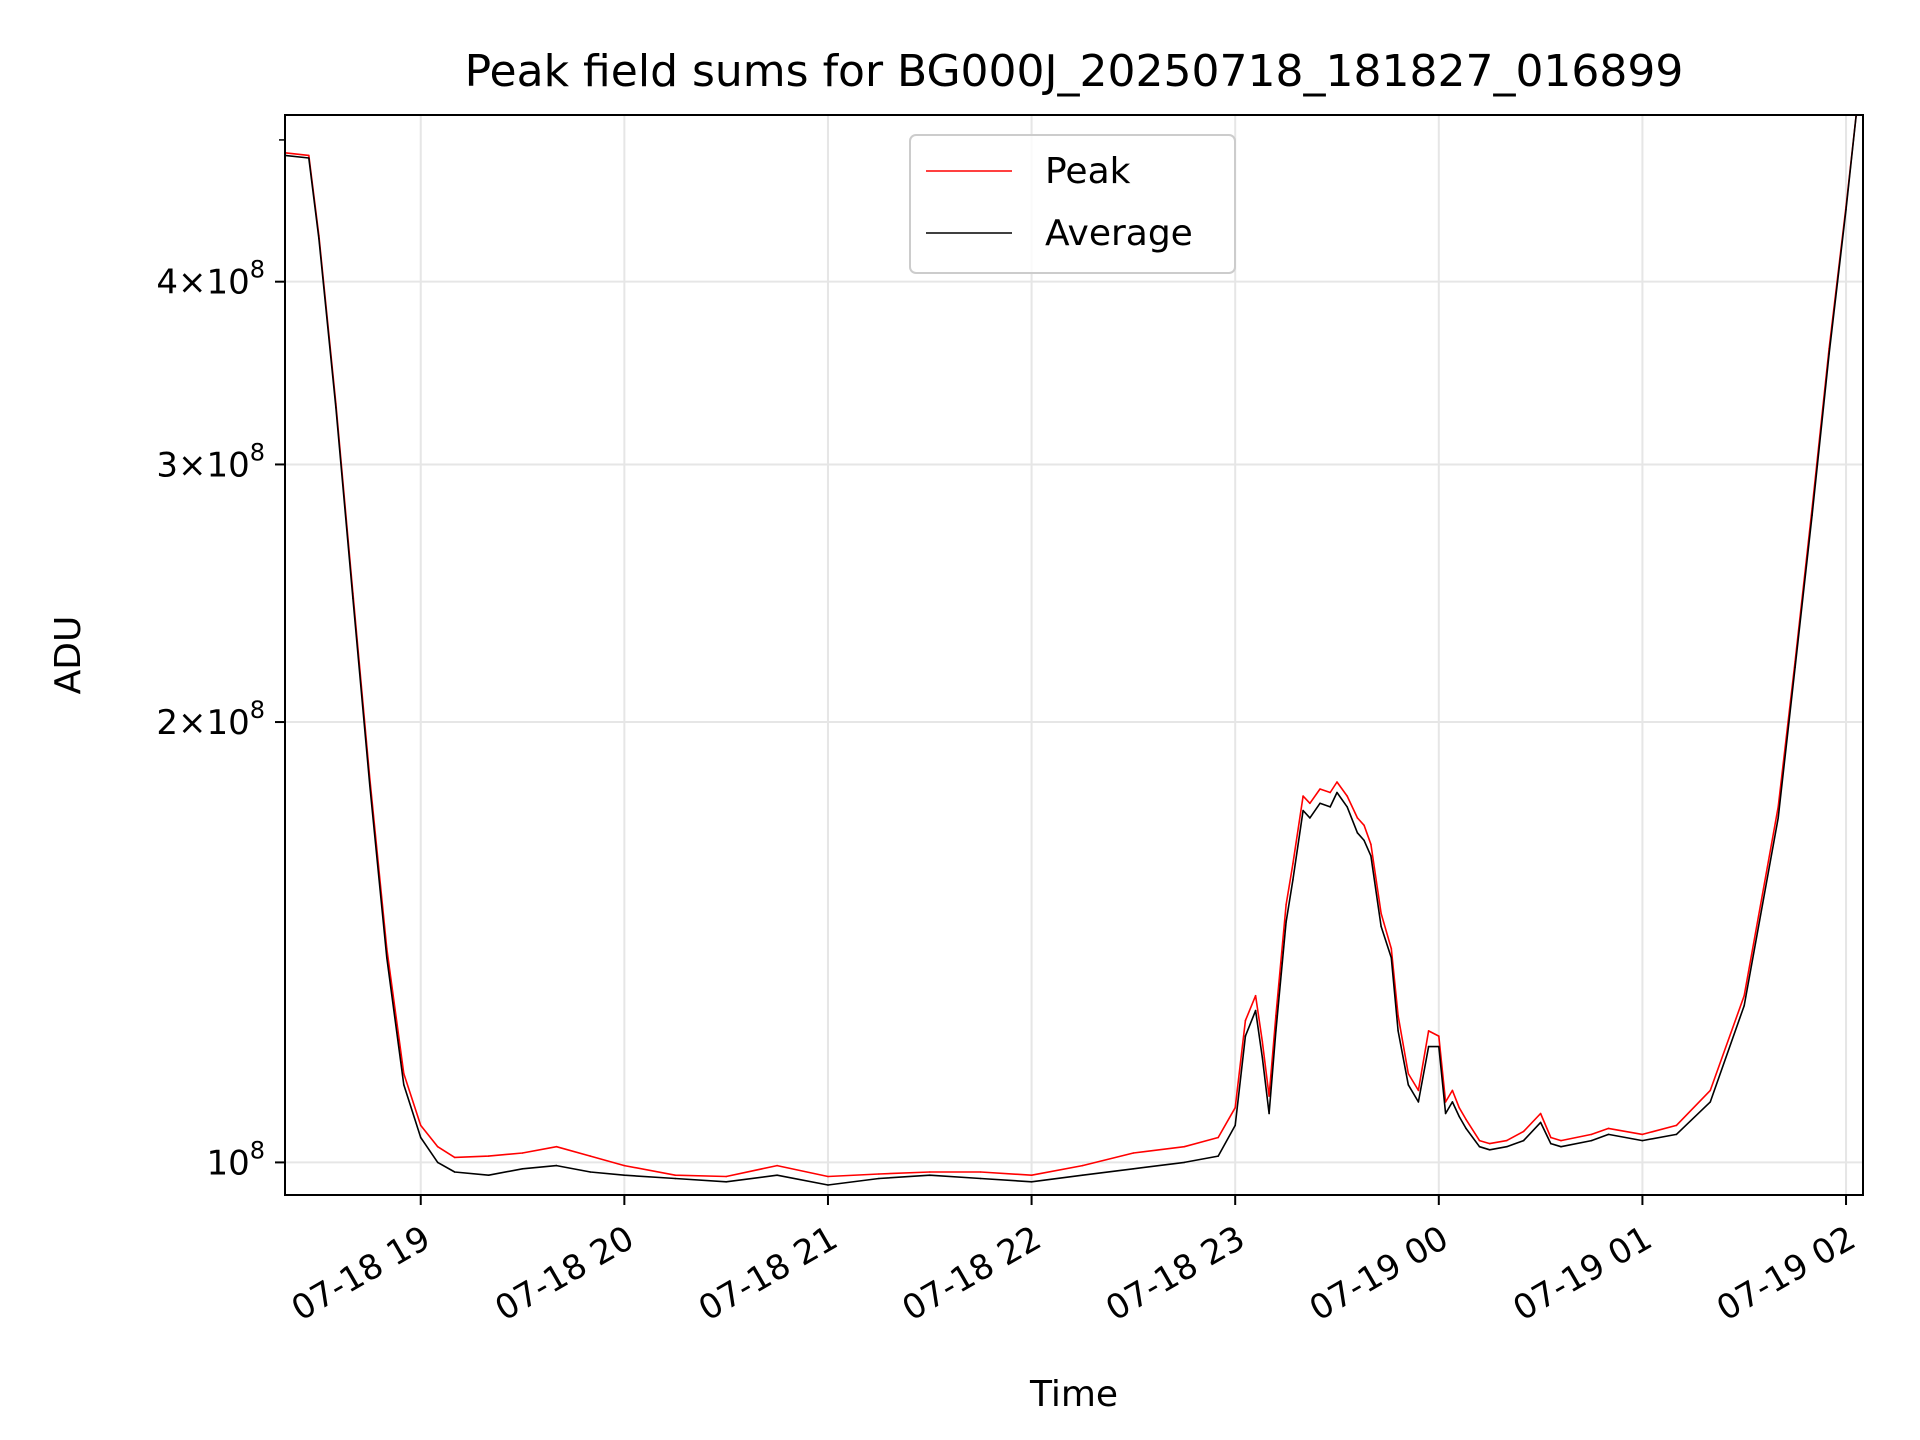 The image size is (1920, 1440). I want to click on y-tick-label: 4×108, so click(210, 279).